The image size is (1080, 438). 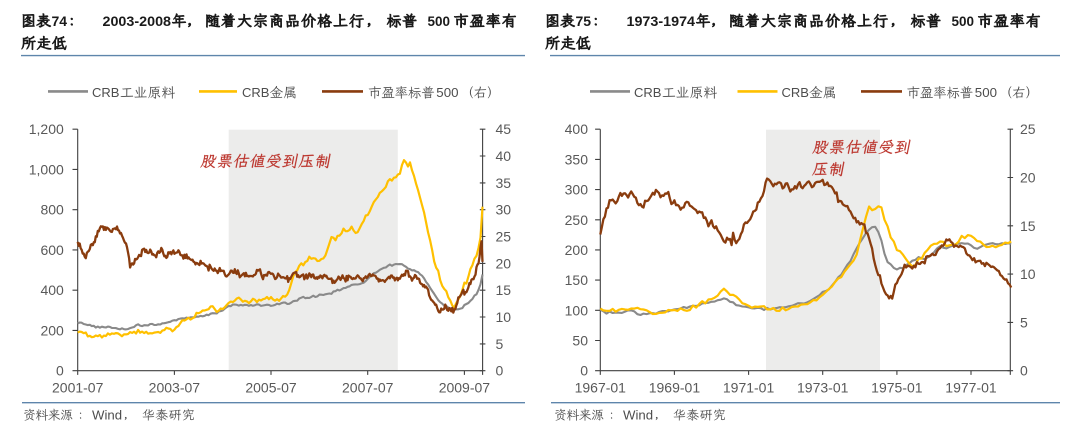 What do you see at coordinates (897, 387) in the screenshot?
I see `svg-text: 1975-01` at bounding box center [897, 387].